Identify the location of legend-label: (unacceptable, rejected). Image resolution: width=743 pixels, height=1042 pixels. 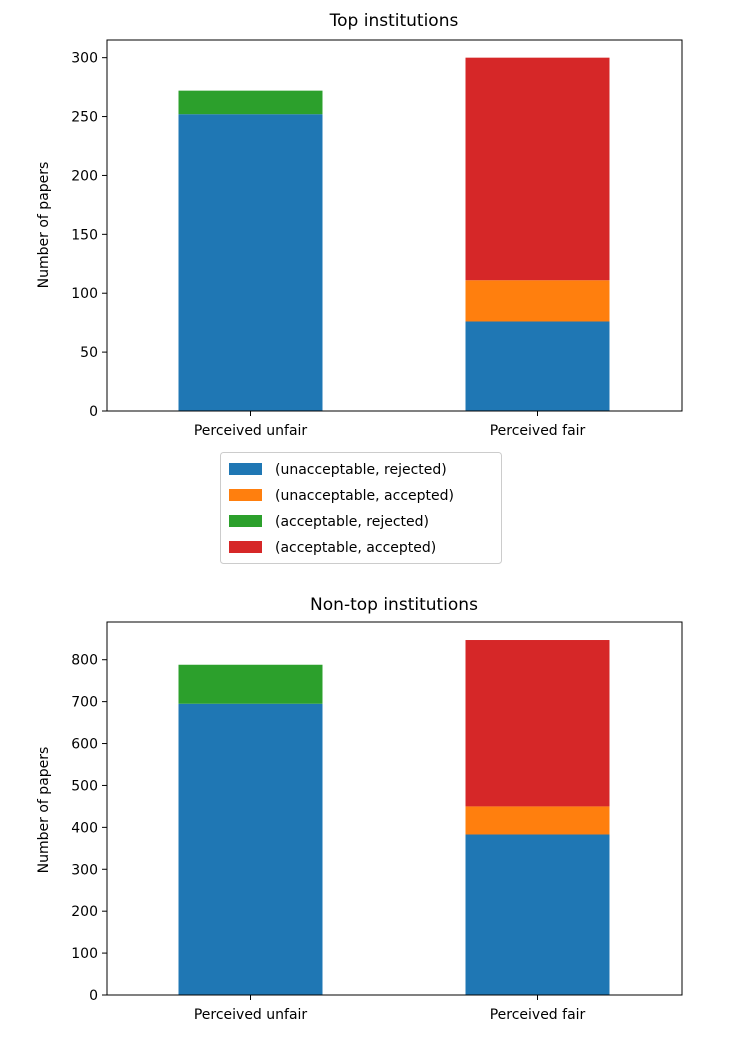
(361, 470).